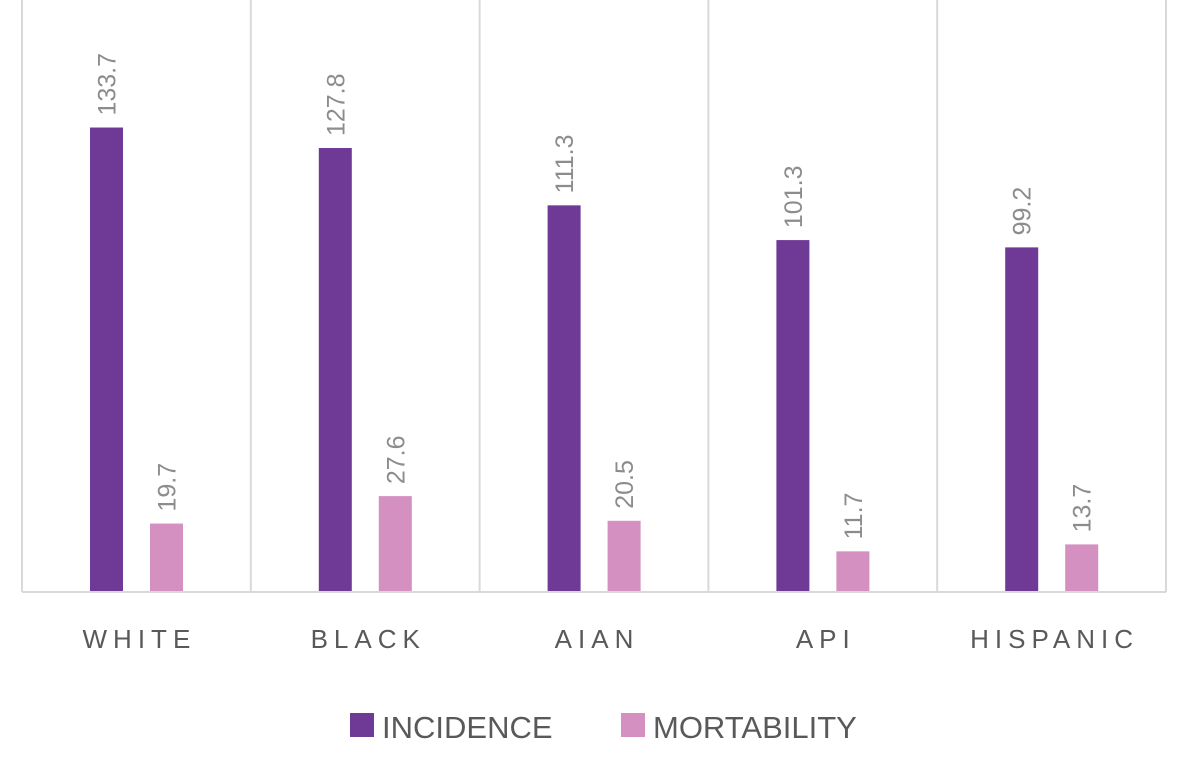 This screenshot has height=766, width=1200. I want to click on bar-incidence-black, so click(335, 370).